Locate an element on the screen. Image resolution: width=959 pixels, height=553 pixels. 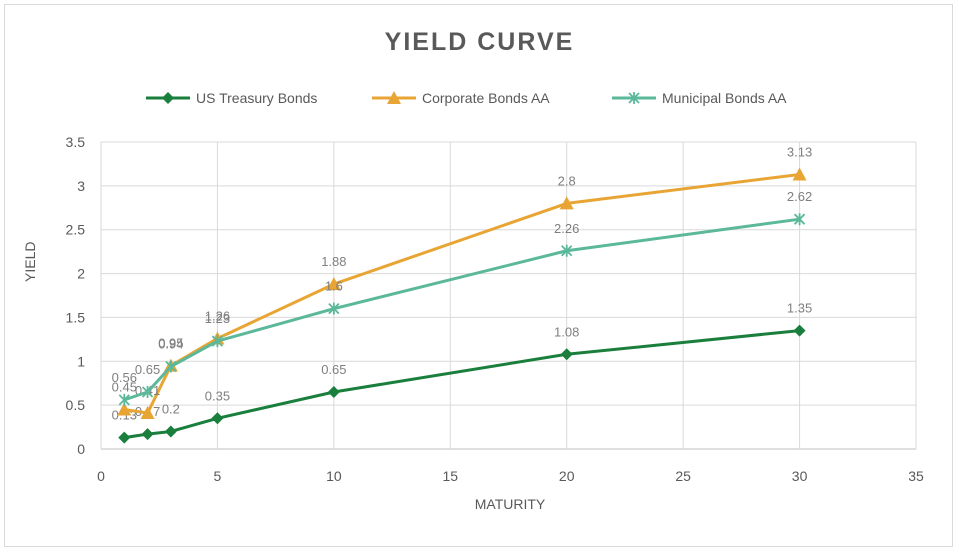
data-label: 0.94 is located at coordinates (170, 344).